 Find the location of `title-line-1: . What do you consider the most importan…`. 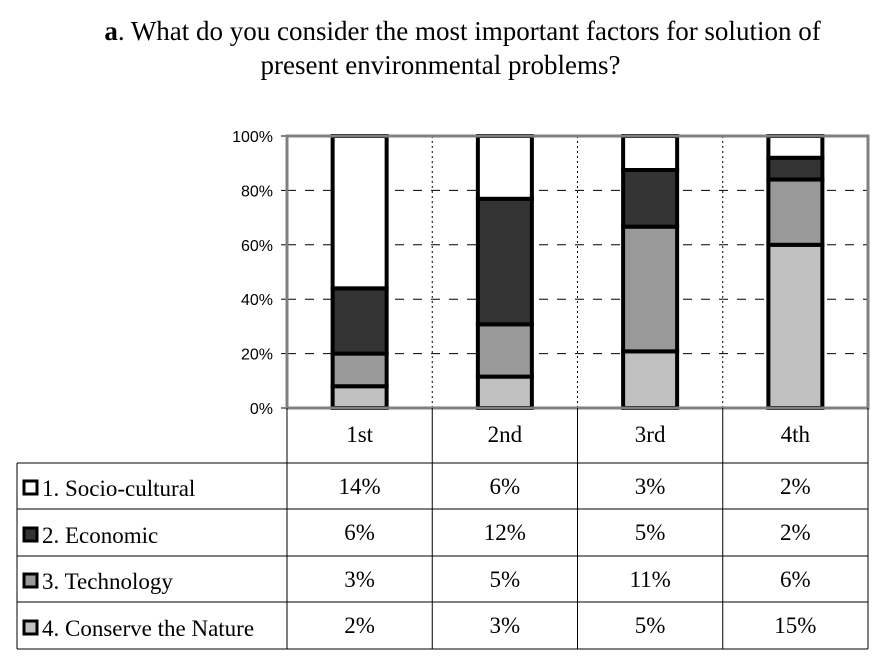

title-line-1: . What do you consider the most importan… is located at coordinates (469, 31).